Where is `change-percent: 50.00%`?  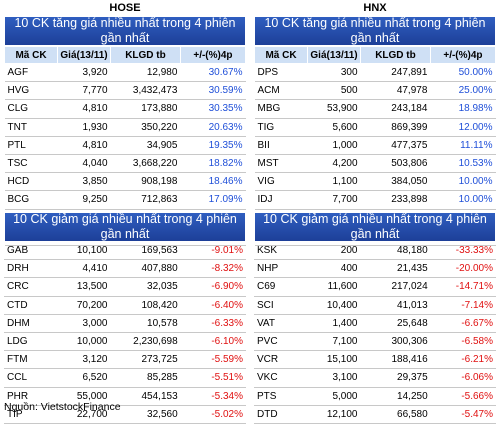 change-percent: 50.00% is located at coordinates (463, 73).